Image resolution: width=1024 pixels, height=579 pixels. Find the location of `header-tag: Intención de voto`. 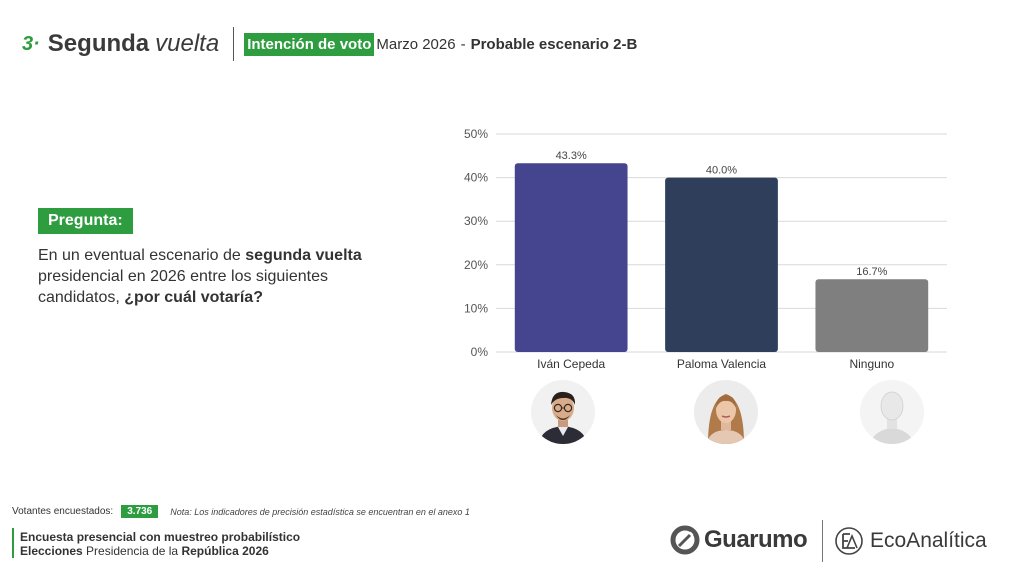

header-tag: Intención de voto is located at coordinates (309, 44).